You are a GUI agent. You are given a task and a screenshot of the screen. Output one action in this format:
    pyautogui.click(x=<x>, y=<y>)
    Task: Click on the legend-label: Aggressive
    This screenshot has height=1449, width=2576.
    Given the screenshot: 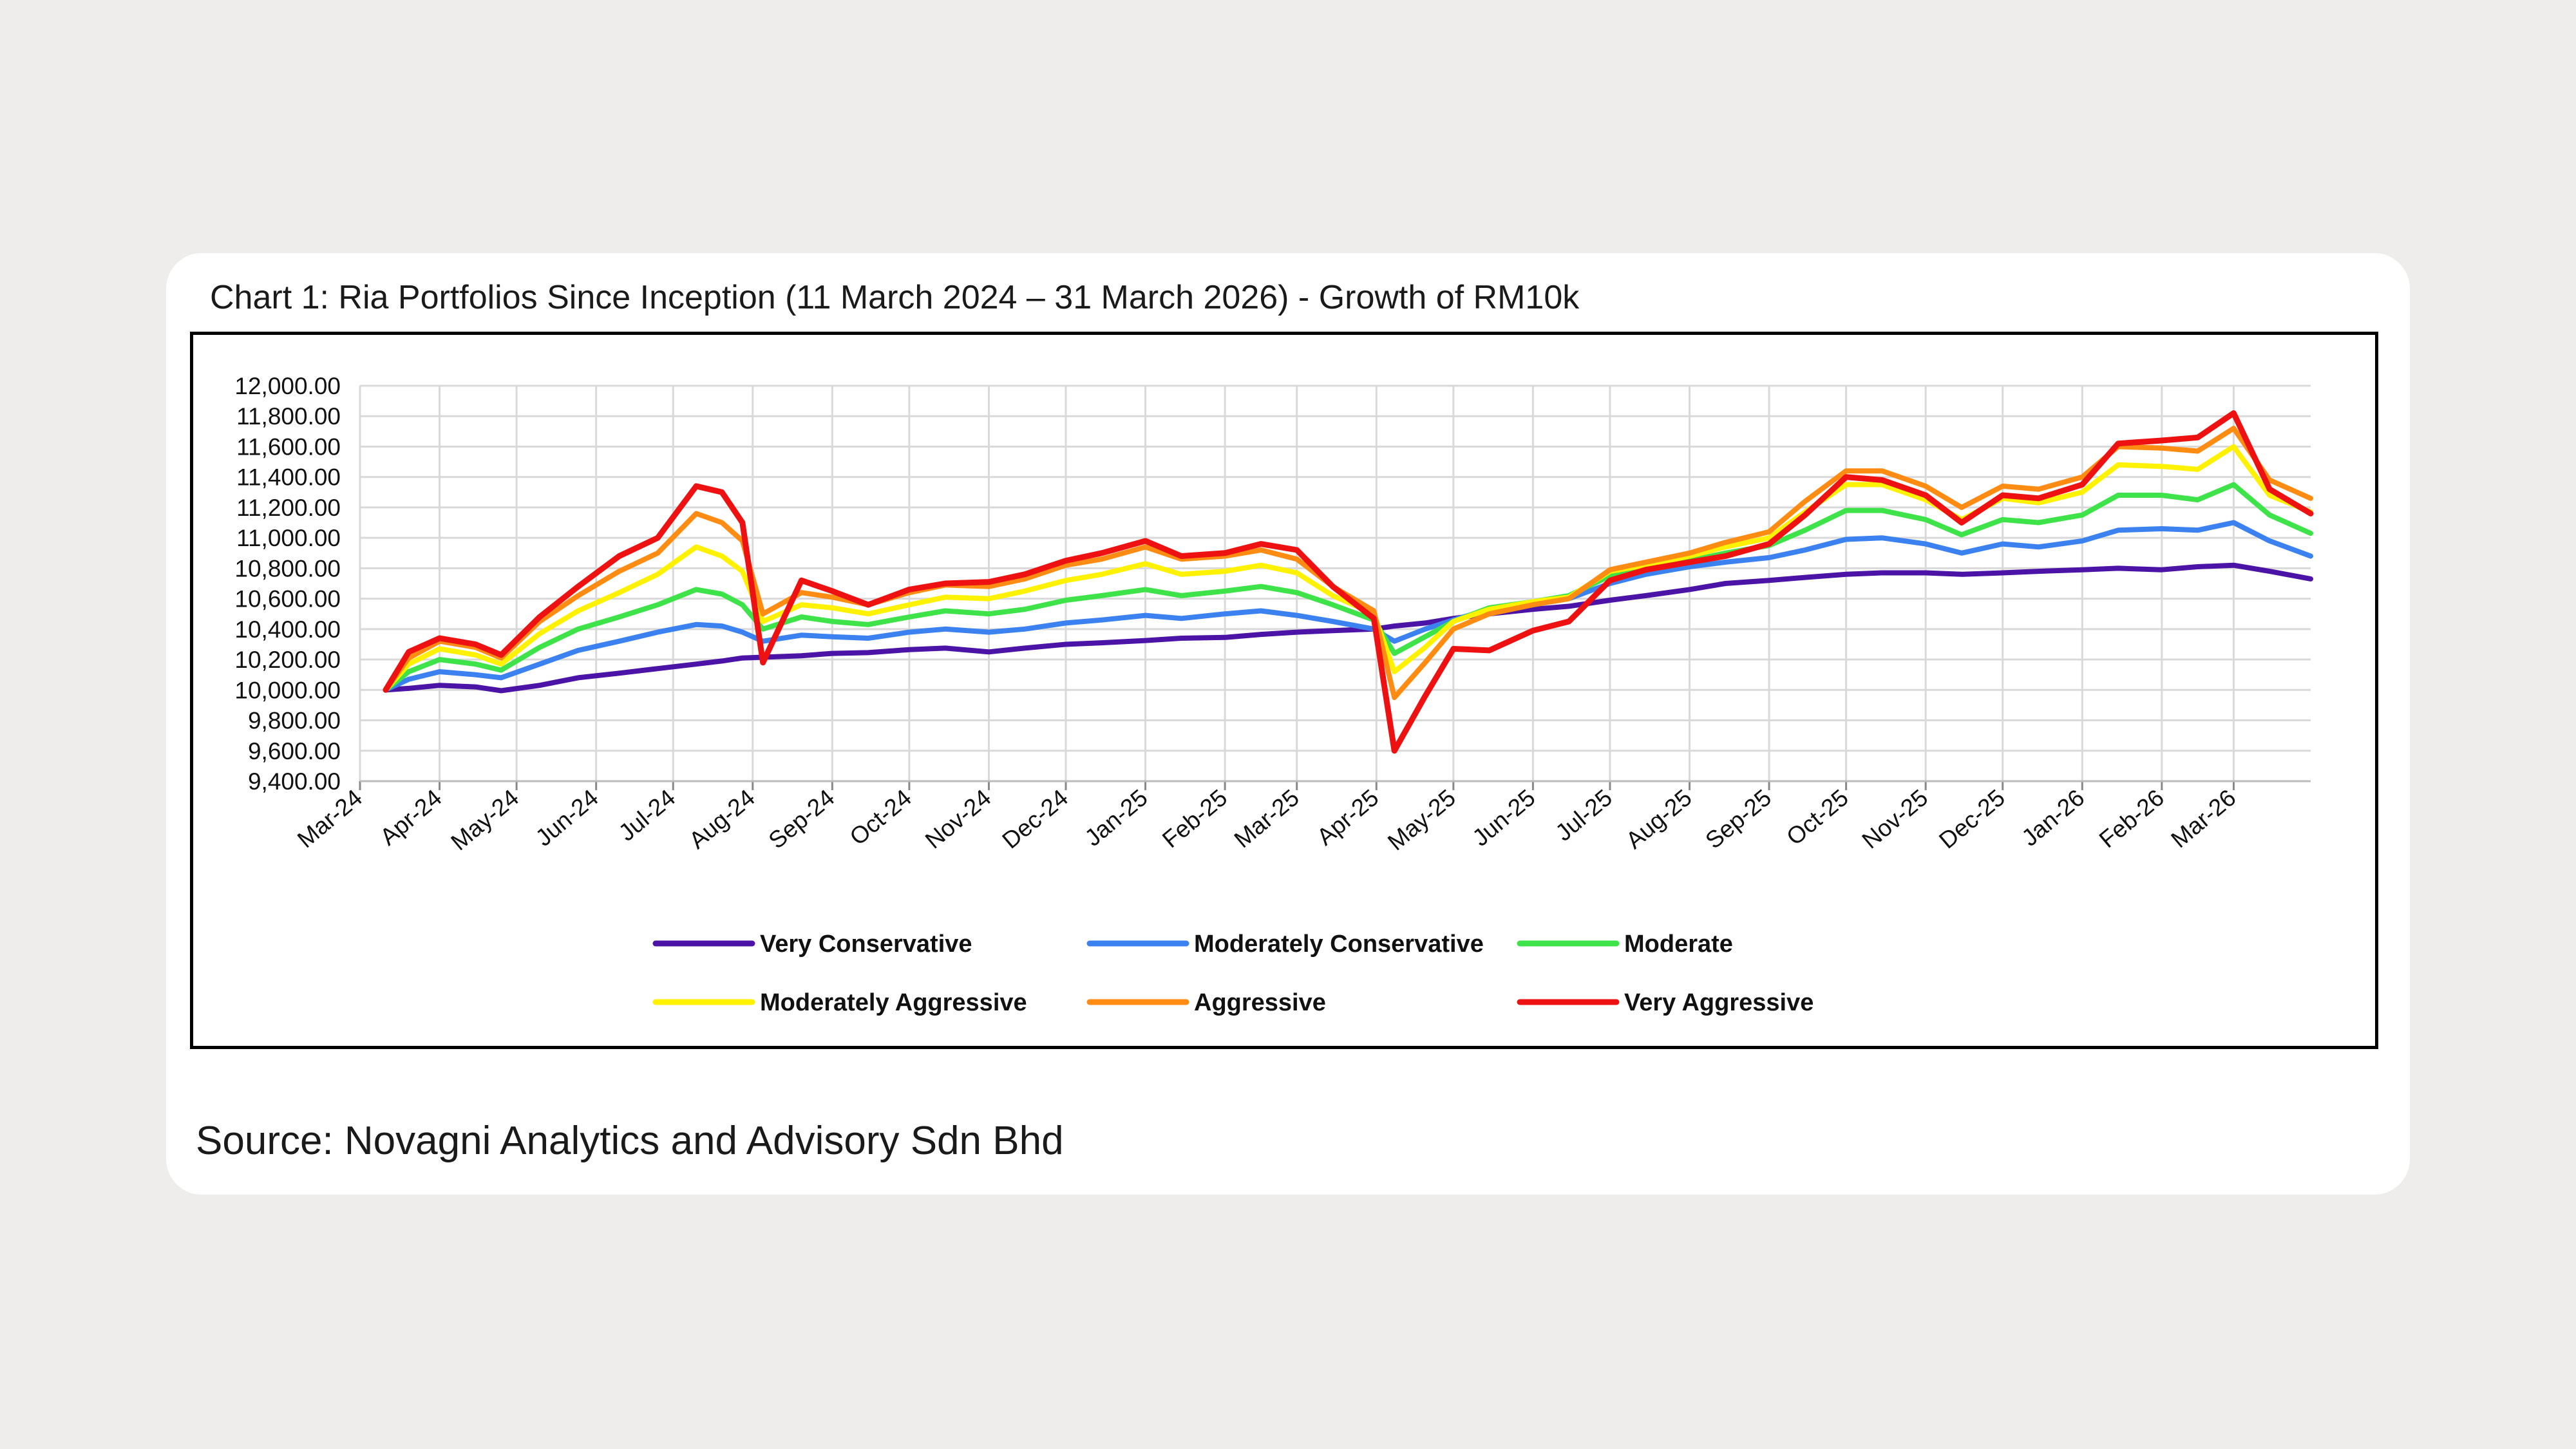 What is the action you would take?
    pyautogui.click(x=1260, y=1003)
    